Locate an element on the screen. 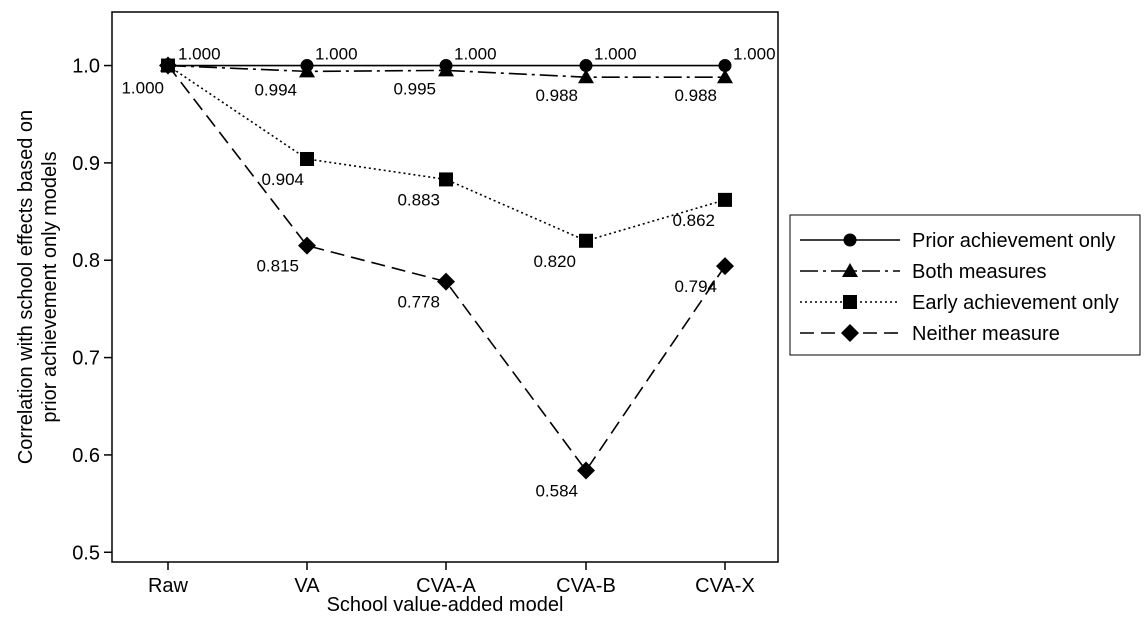  legend-marker-neither-measure is located at coordinates (850, 333).